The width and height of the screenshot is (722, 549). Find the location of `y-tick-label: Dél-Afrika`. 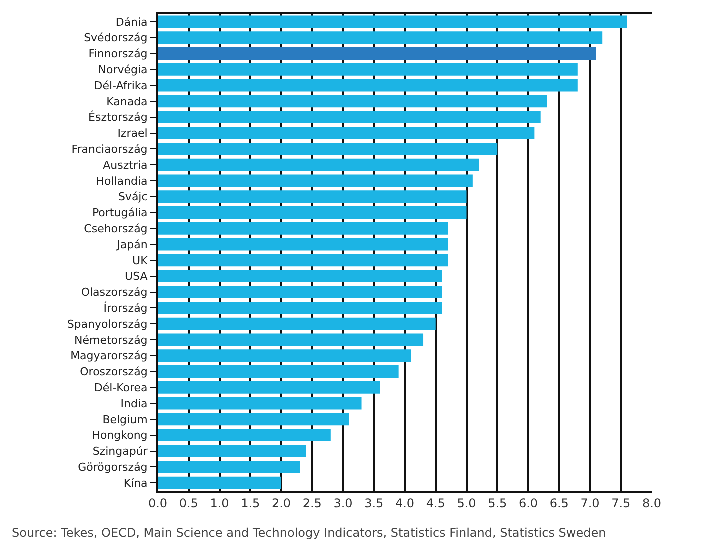

y-tick-label: Dél-Afrika is located at coordinates (121, 85).